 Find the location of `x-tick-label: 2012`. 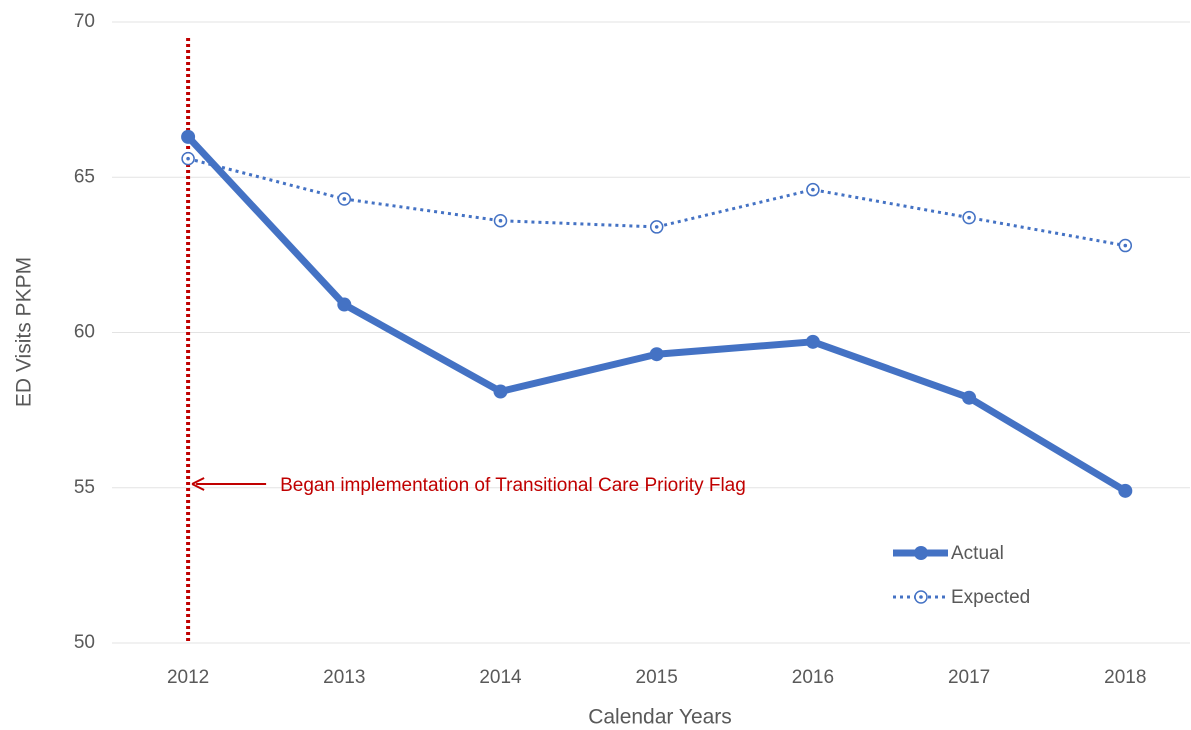

x-tick-label: 2012 is located at coordinates (188, 677).